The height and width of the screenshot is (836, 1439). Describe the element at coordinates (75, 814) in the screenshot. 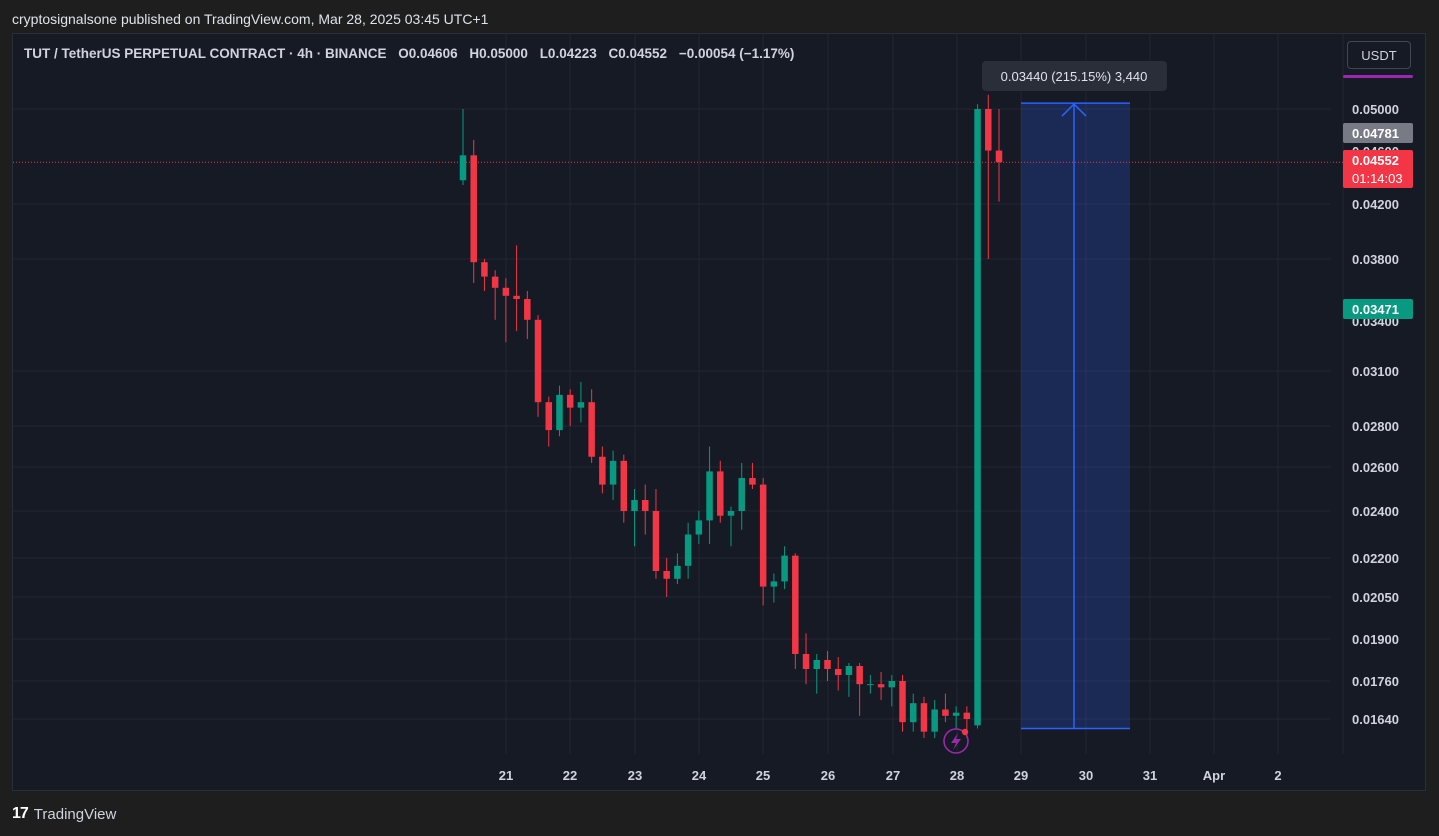

I see `brand-name: TradingView` at that location.